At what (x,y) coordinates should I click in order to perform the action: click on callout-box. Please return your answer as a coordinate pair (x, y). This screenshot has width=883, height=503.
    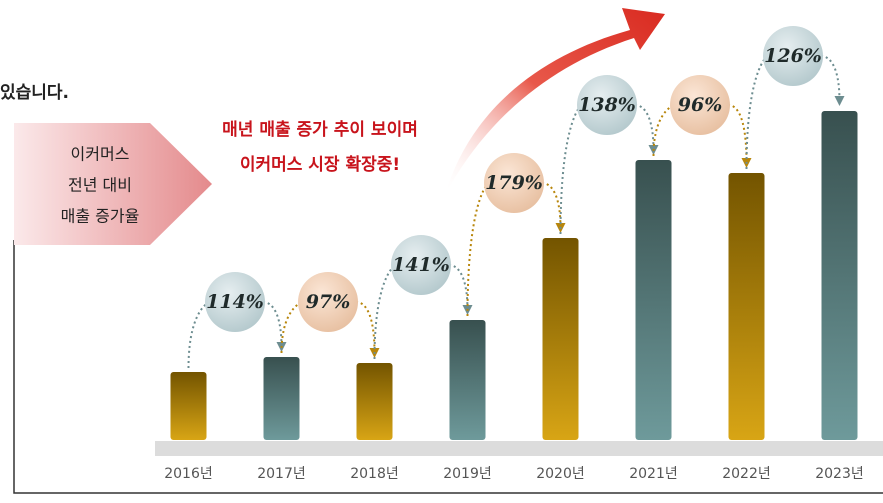
    Looking at the image, I should click on (113, 184).